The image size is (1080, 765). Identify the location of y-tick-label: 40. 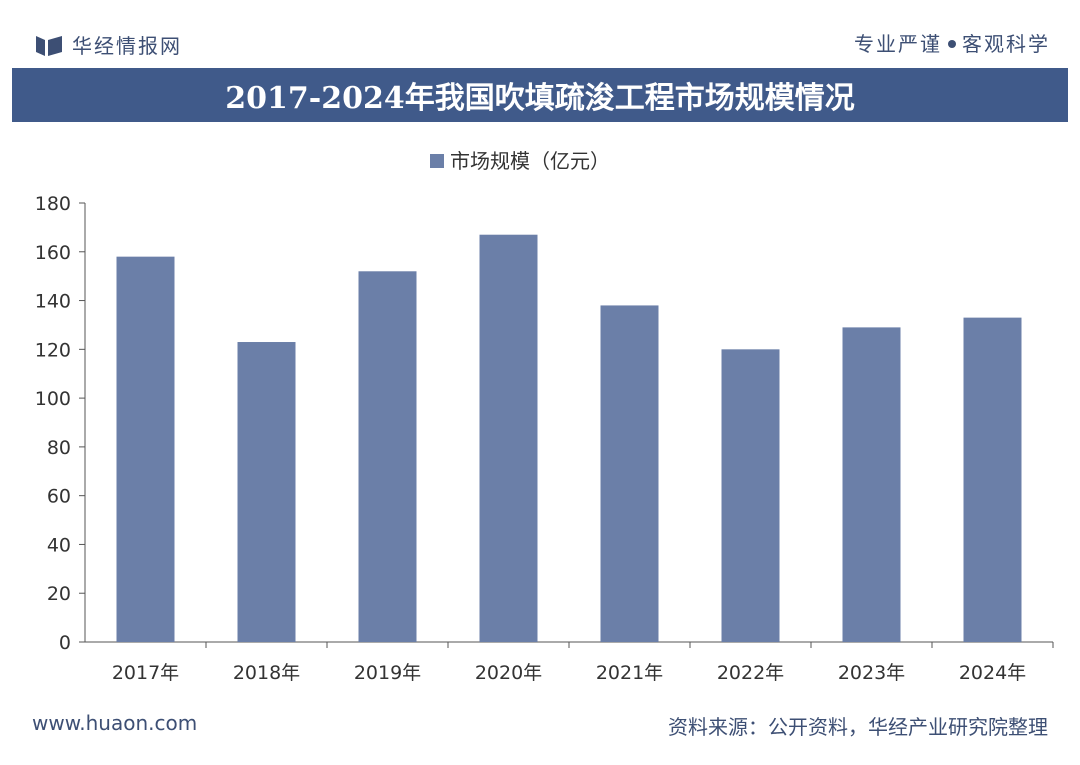
(59, 545).